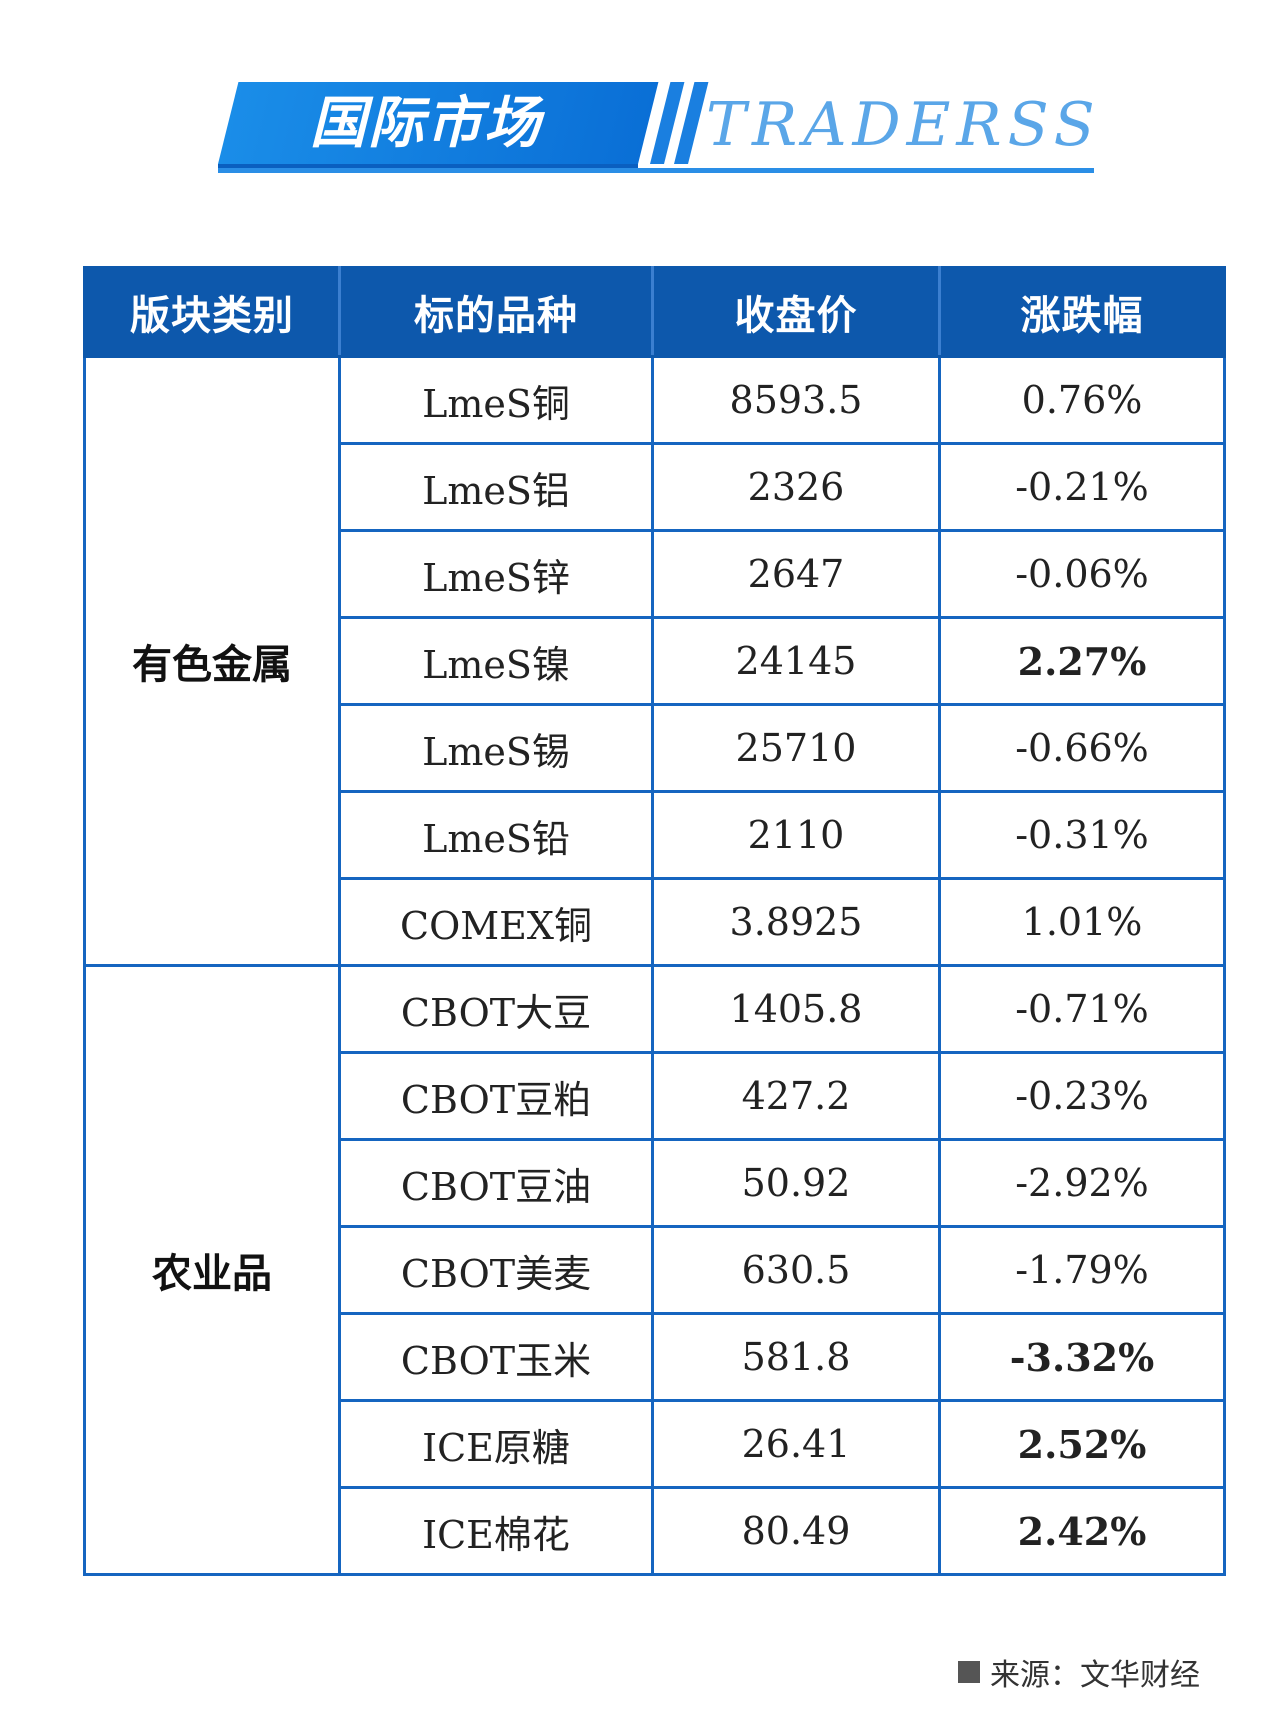  What do you see at coordinates (1082, 487) in the screenshot?
I see `change-cell: -0.21%` at bounding box center [1082, 487].